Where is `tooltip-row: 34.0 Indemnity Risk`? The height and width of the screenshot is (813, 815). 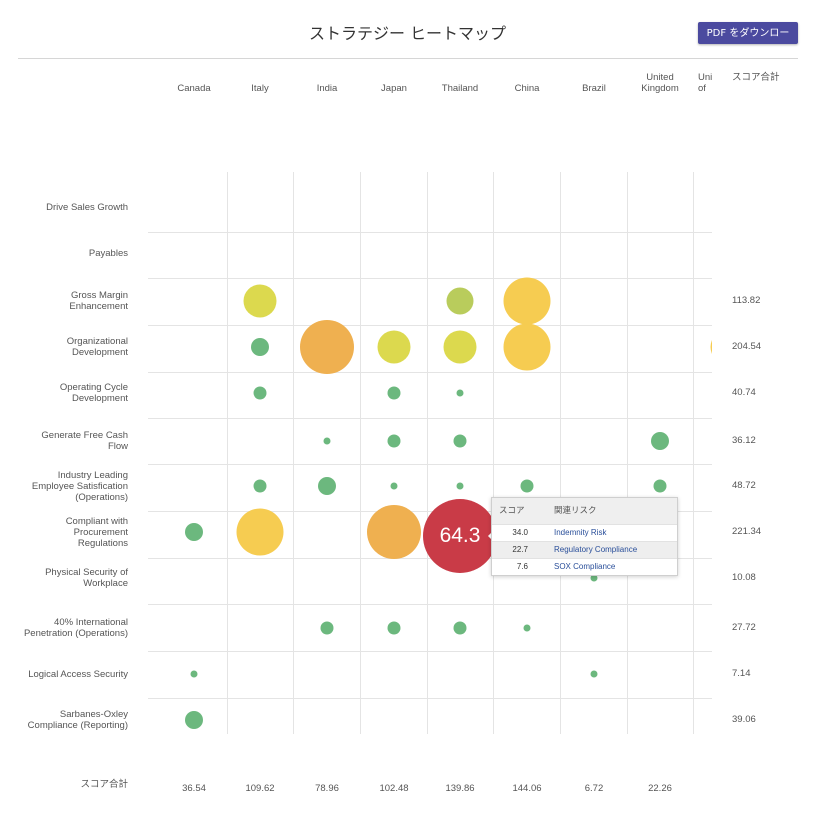
tooltip-row: 34.0 Indemnity Risk is located at coordinates (584, 532).